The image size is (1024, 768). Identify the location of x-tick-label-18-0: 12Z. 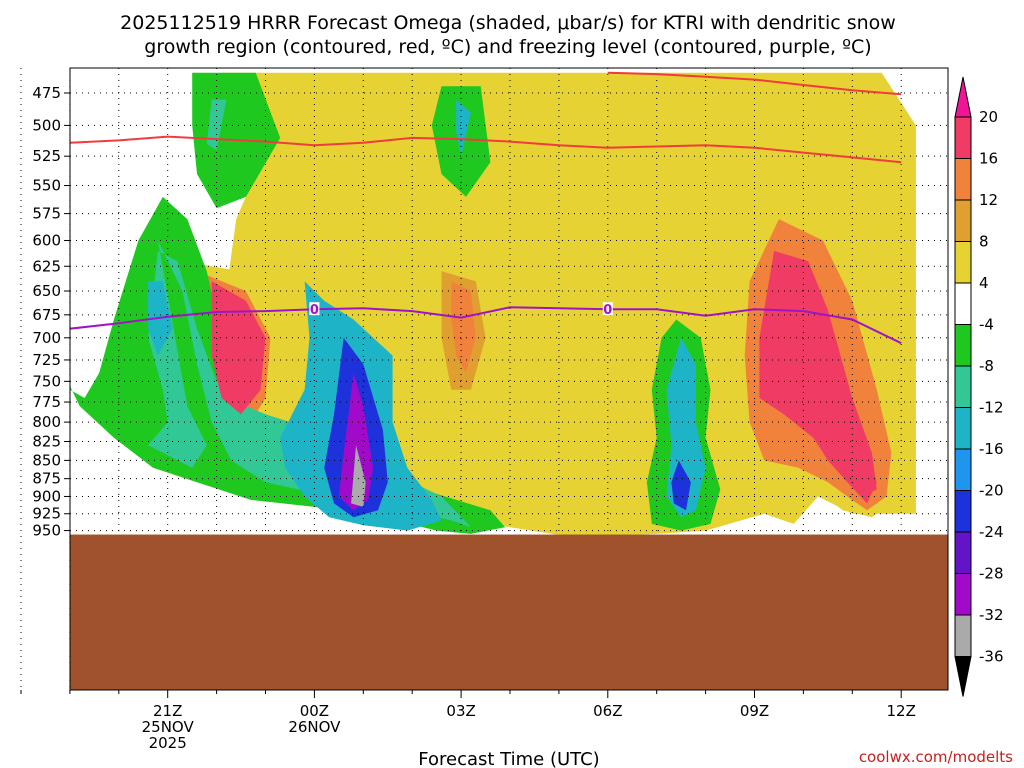
(901, 711).